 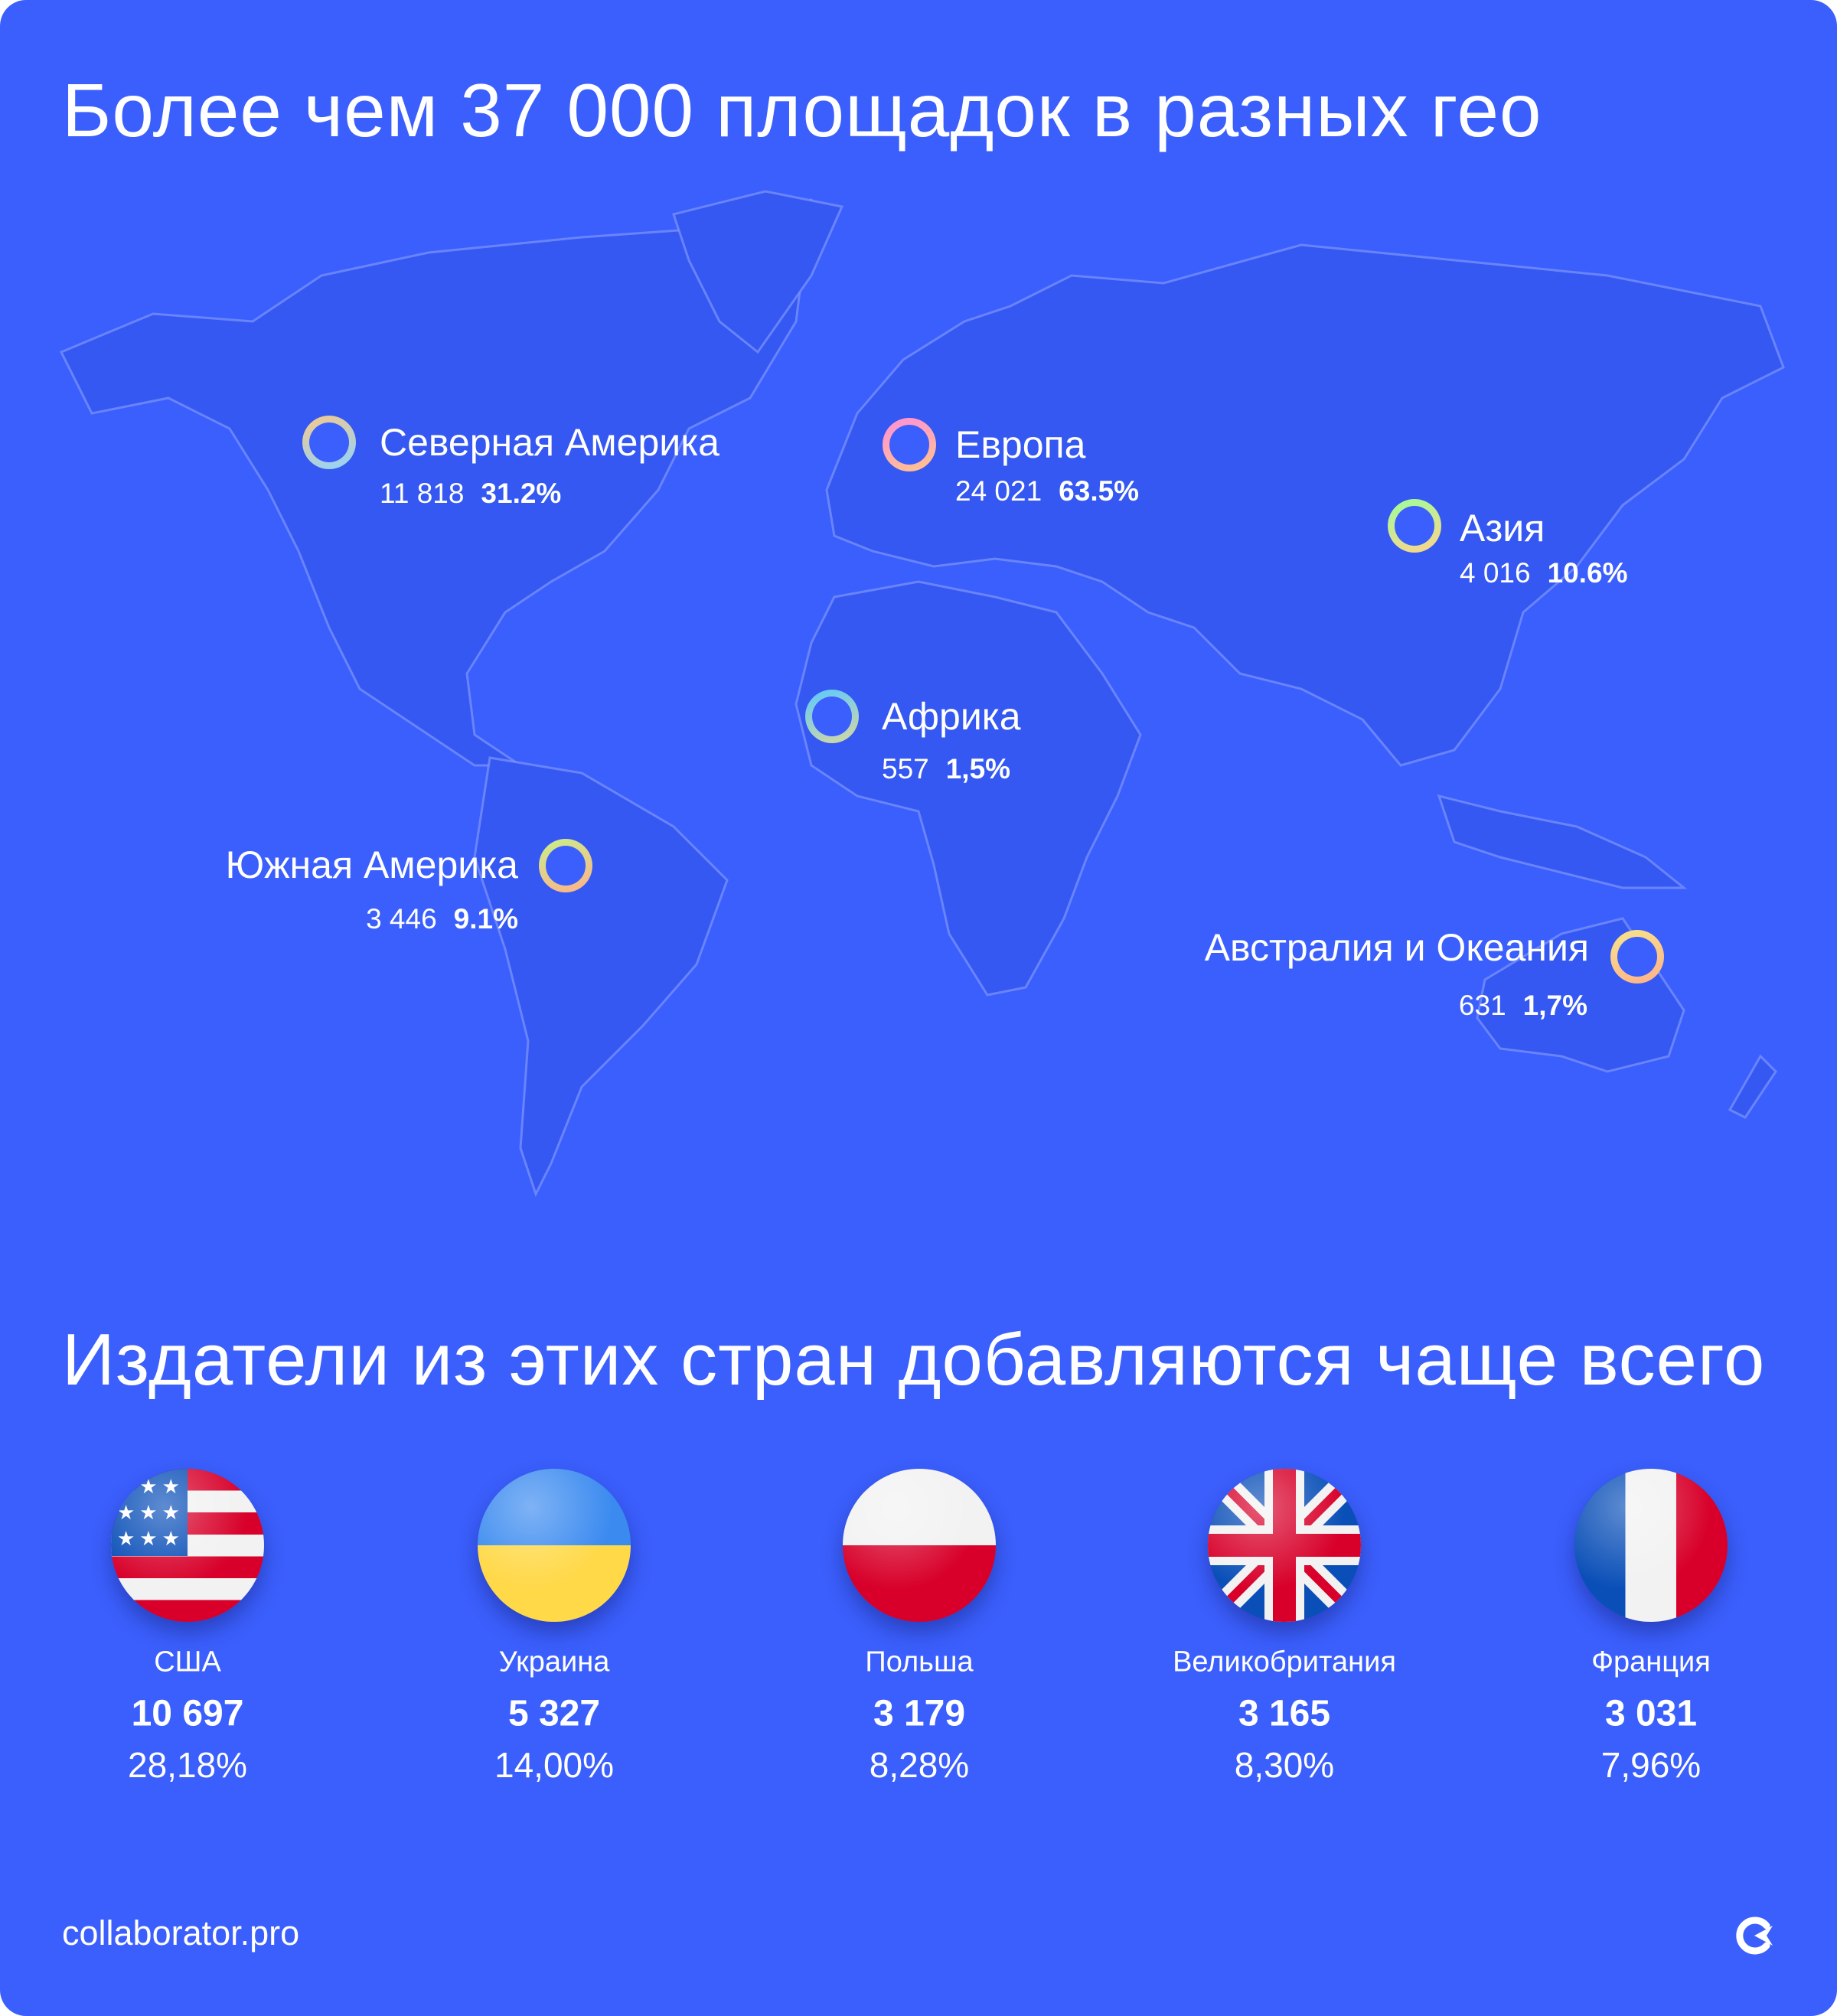 What do you see at coordinates (485, 919) in the screenshot?
I see `region-share: 9.1%` at bounding box center [485, 919].